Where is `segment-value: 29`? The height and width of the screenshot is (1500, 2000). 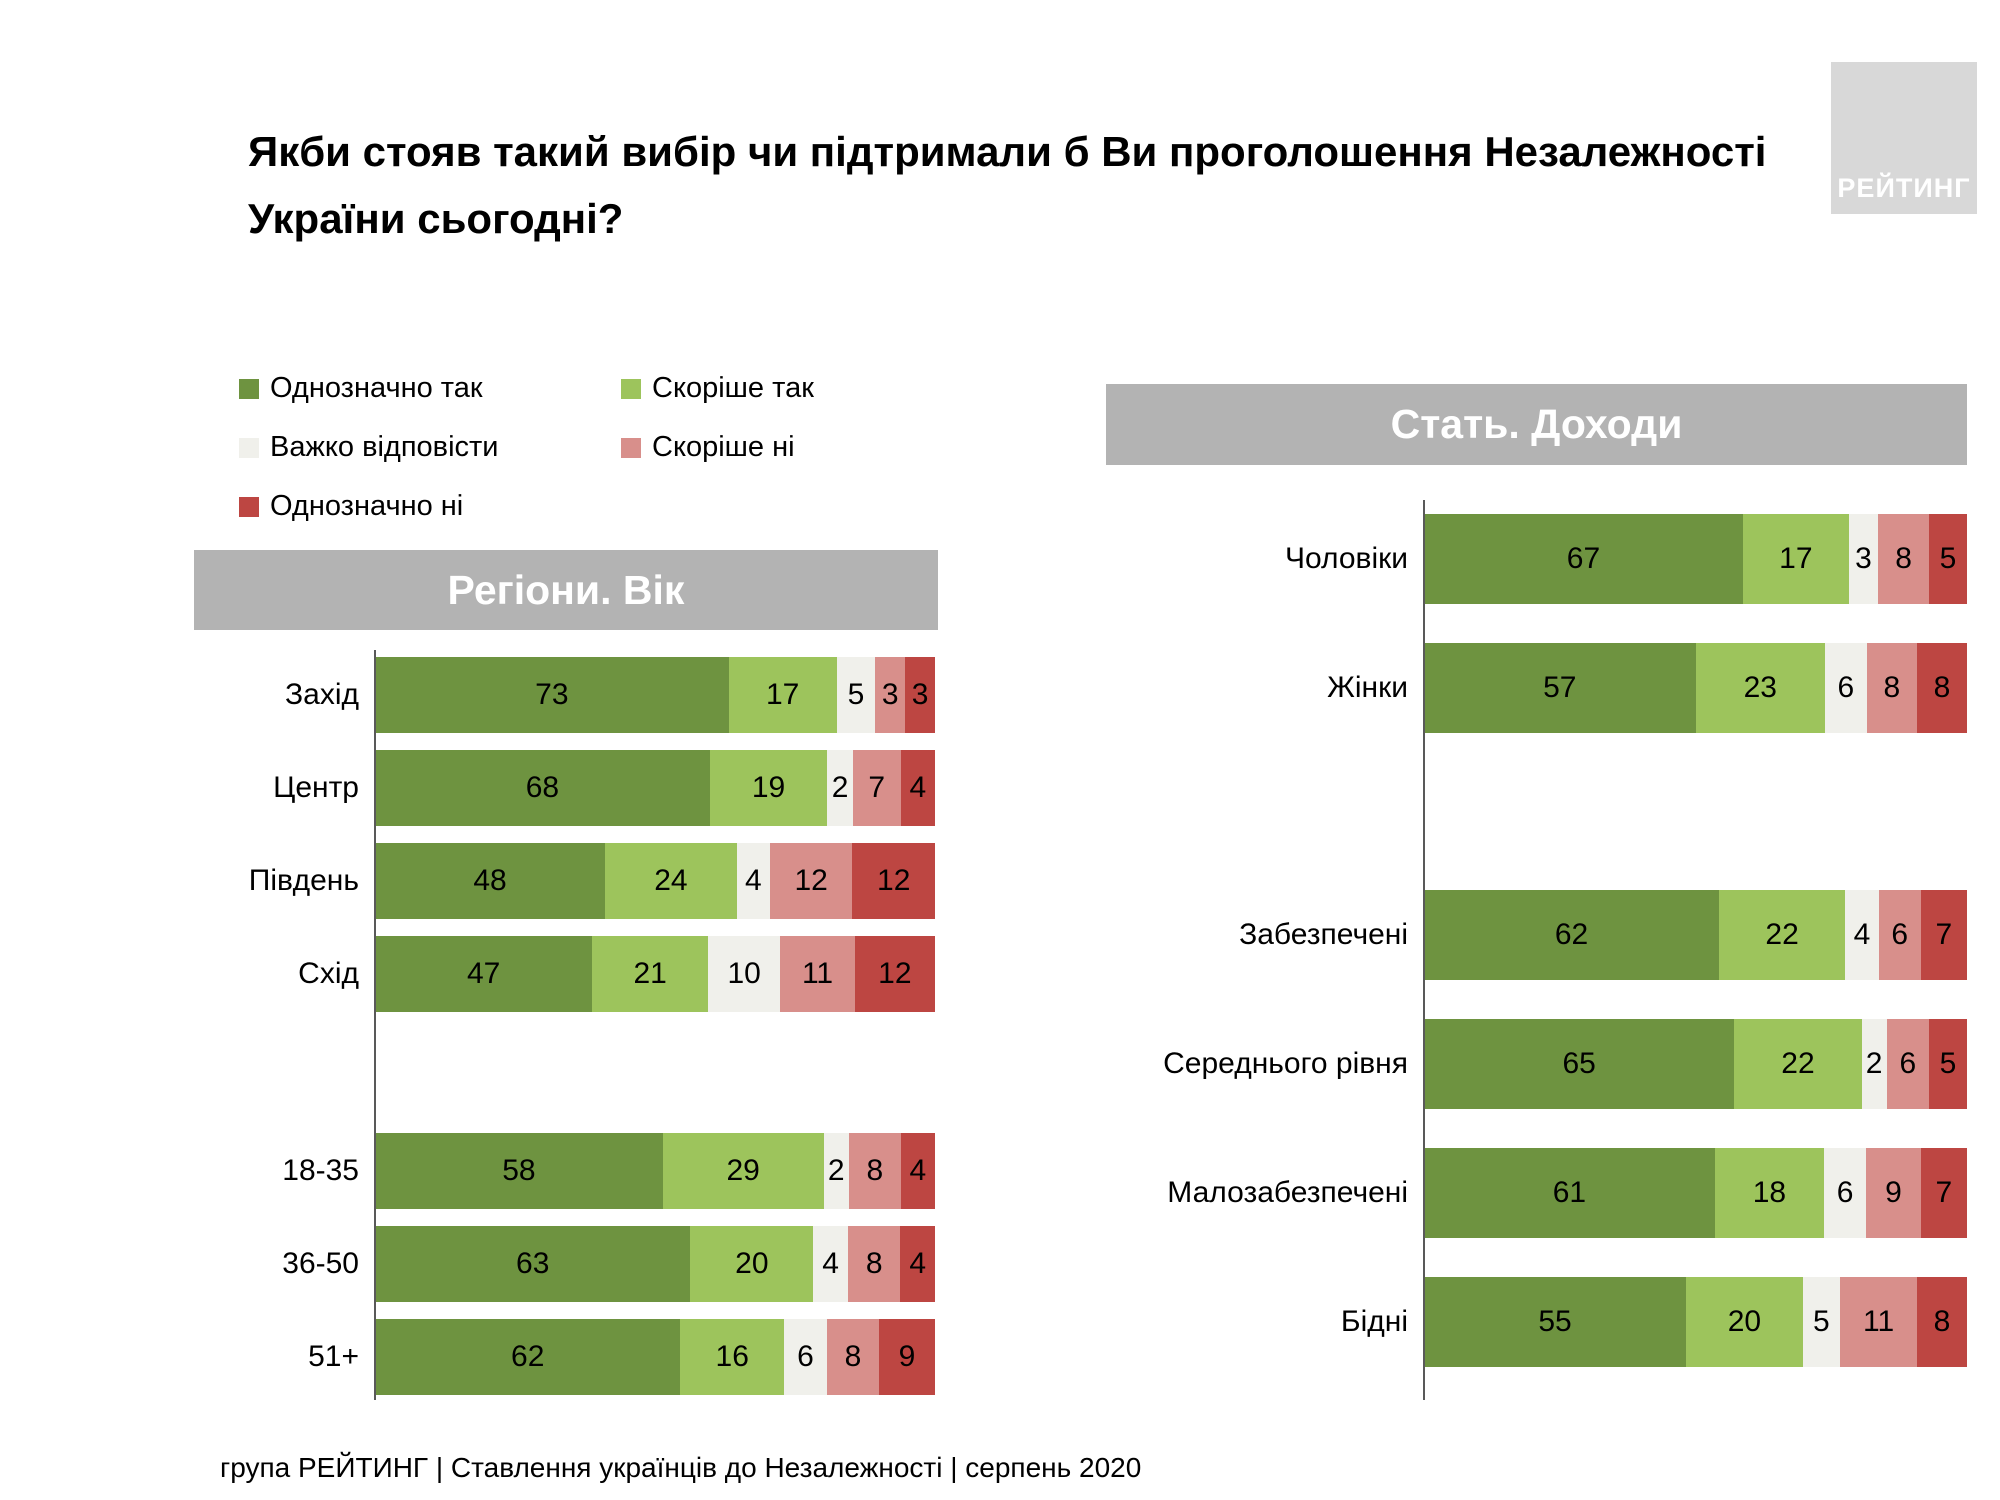
segment-value: 29 is located at coordinates (743, 1170).